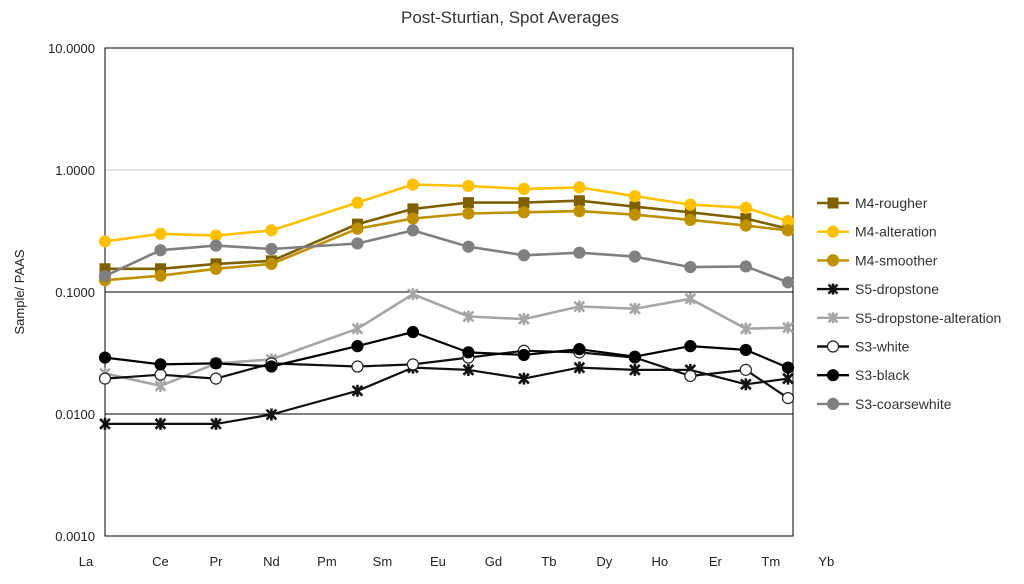  What do you see at coordinates (579, 211) in the screenshot?
I see `data-point-m4-smoother-dy` at bounding box center [579, 211].